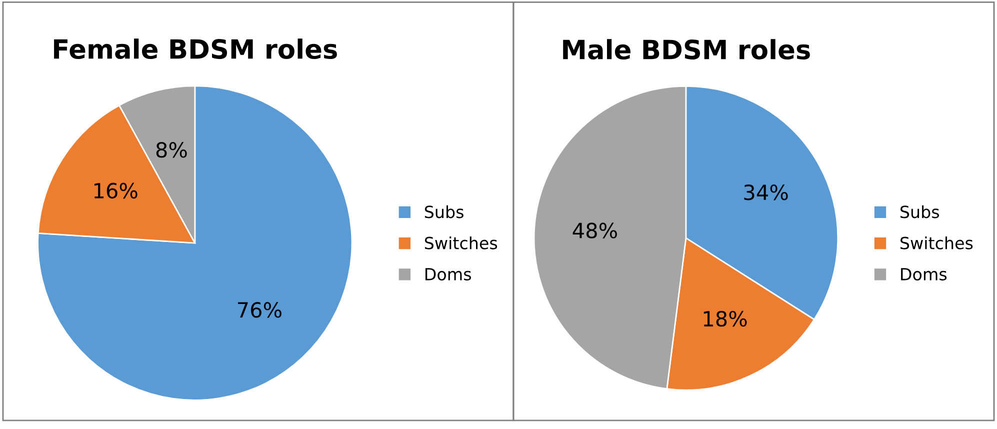  Describe the element at coordinates (725, 318) in the screenshot. I see `data-label: 18%` at that location.